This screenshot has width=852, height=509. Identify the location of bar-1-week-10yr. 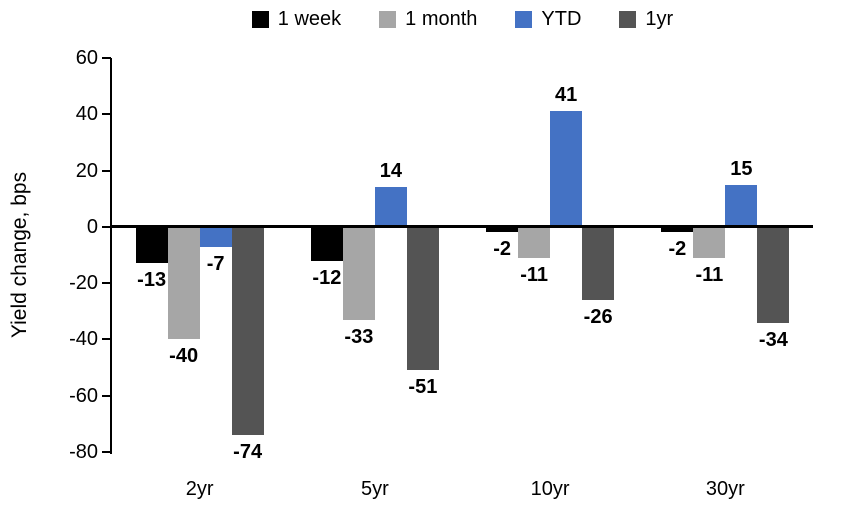
(502, 229).